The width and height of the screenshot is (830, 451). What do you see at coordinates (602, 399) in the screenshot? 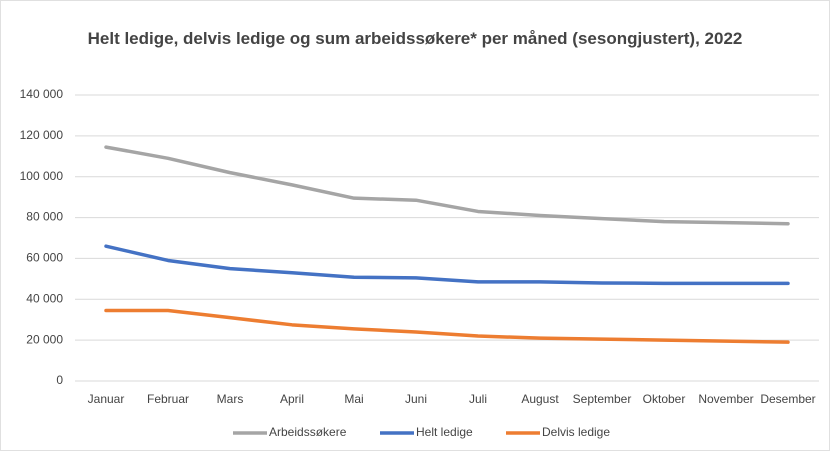
I see `x-tick-label: September` at bounding box center [602, 399].